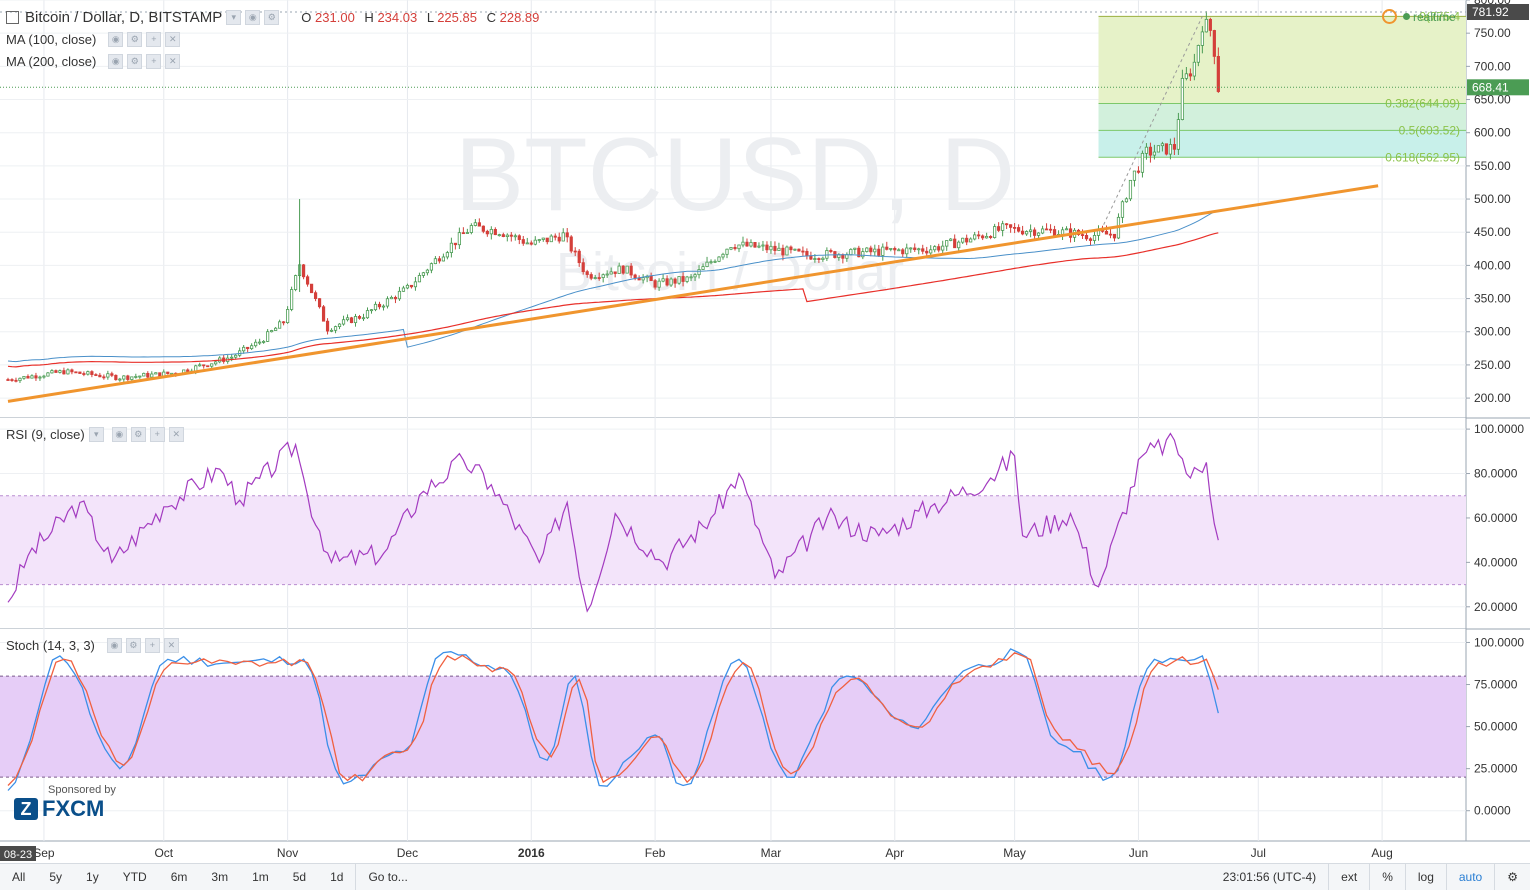  What do you see at coordinates (735, 175) in the screenshot?
I see `watermark-title: BTCUSD, D` at bounding box center [735, 175].